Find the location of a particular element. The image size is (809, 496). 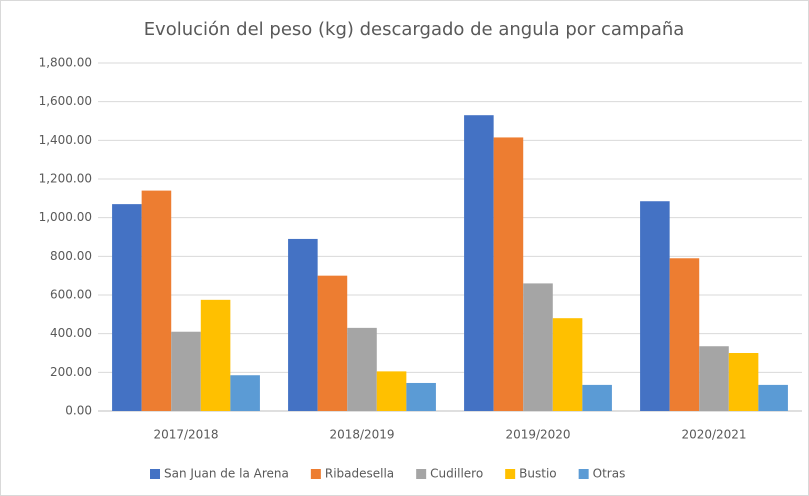

y-tick-label: 1,000.00 is located at coordinates (65, 217).